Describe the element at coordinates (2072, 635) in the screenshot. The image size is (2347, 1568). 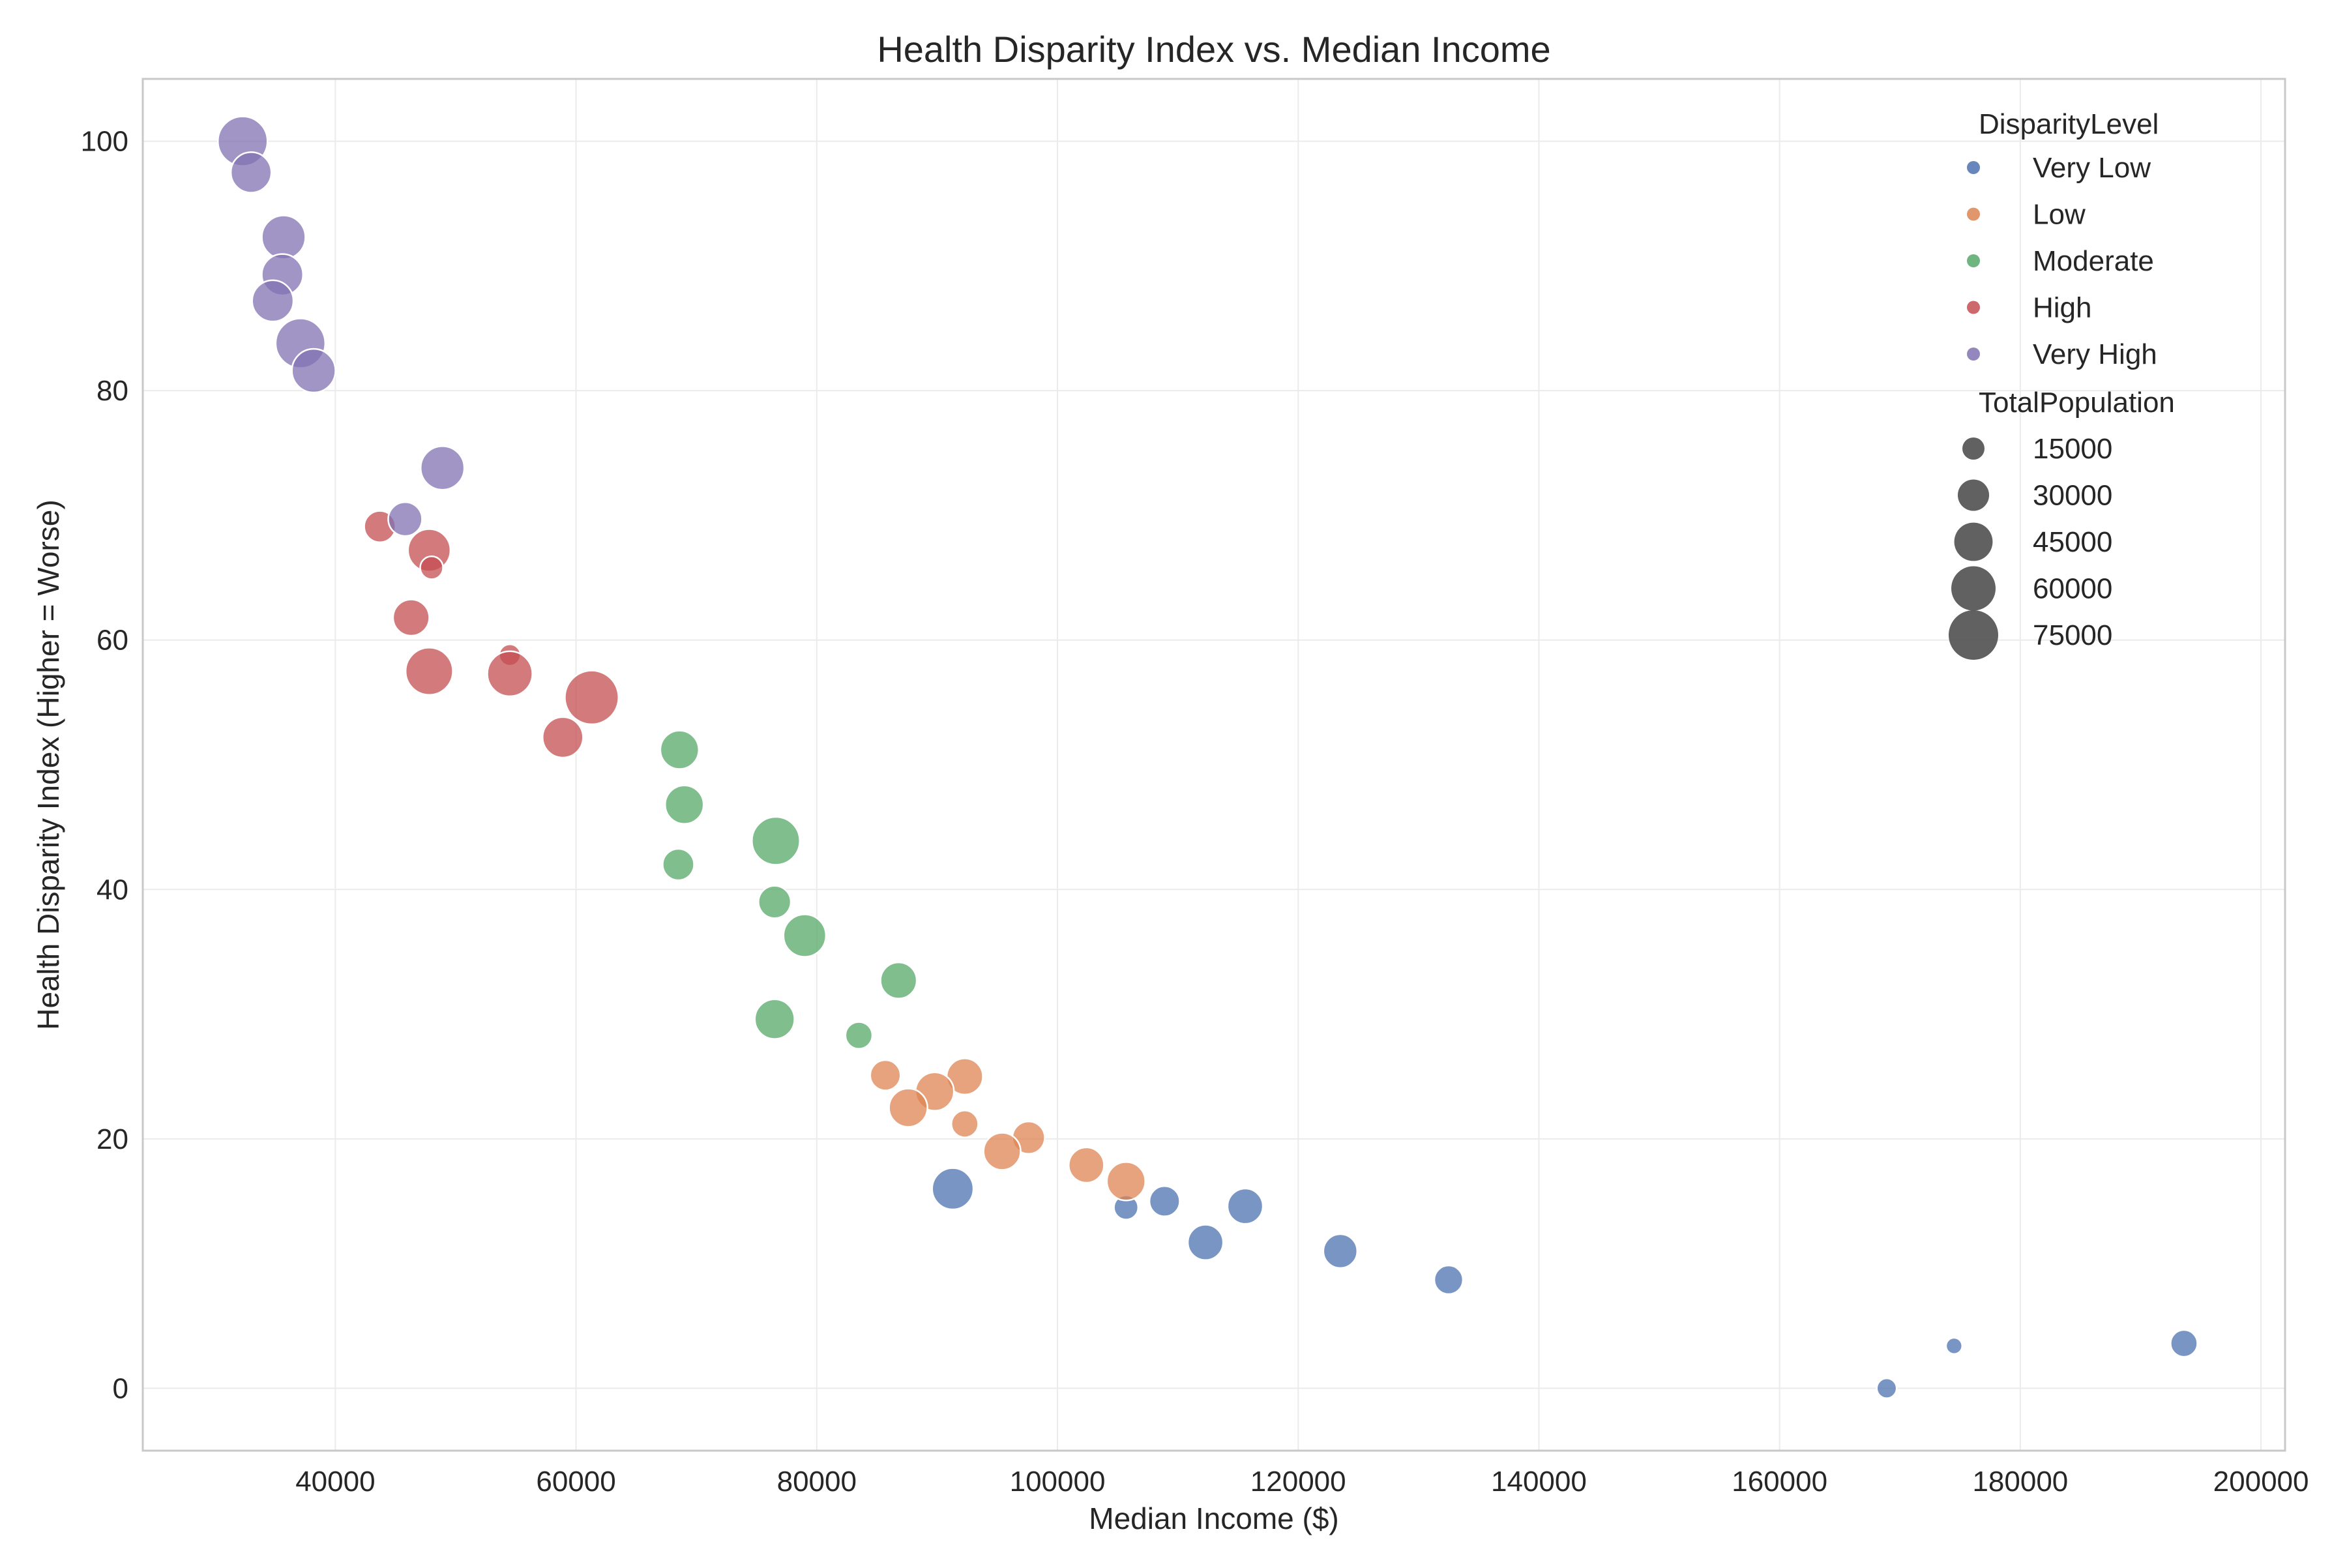
I see `legend-size-label: 75000` at that location.